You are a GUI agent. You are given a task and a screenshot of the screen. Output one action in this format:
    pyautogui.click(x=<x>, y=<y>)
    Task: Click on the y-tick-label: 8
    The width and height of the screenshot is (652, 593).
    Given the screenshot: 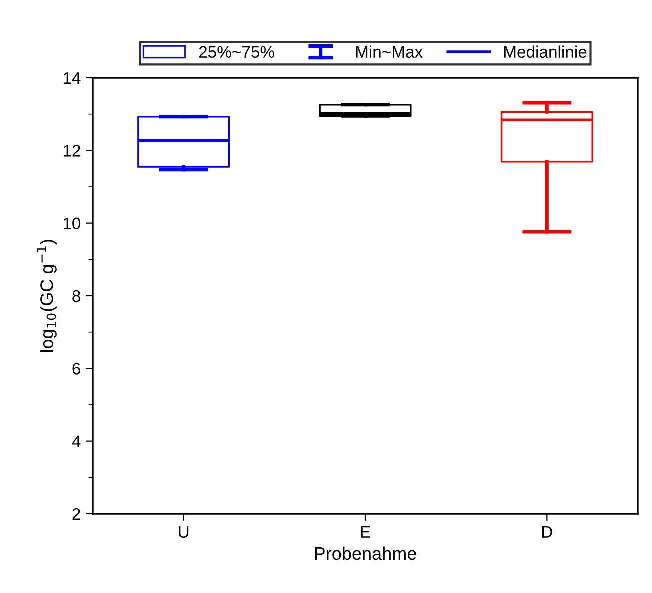 What is the action you would take?
    pyautogui.click(x=76, y=296)
    